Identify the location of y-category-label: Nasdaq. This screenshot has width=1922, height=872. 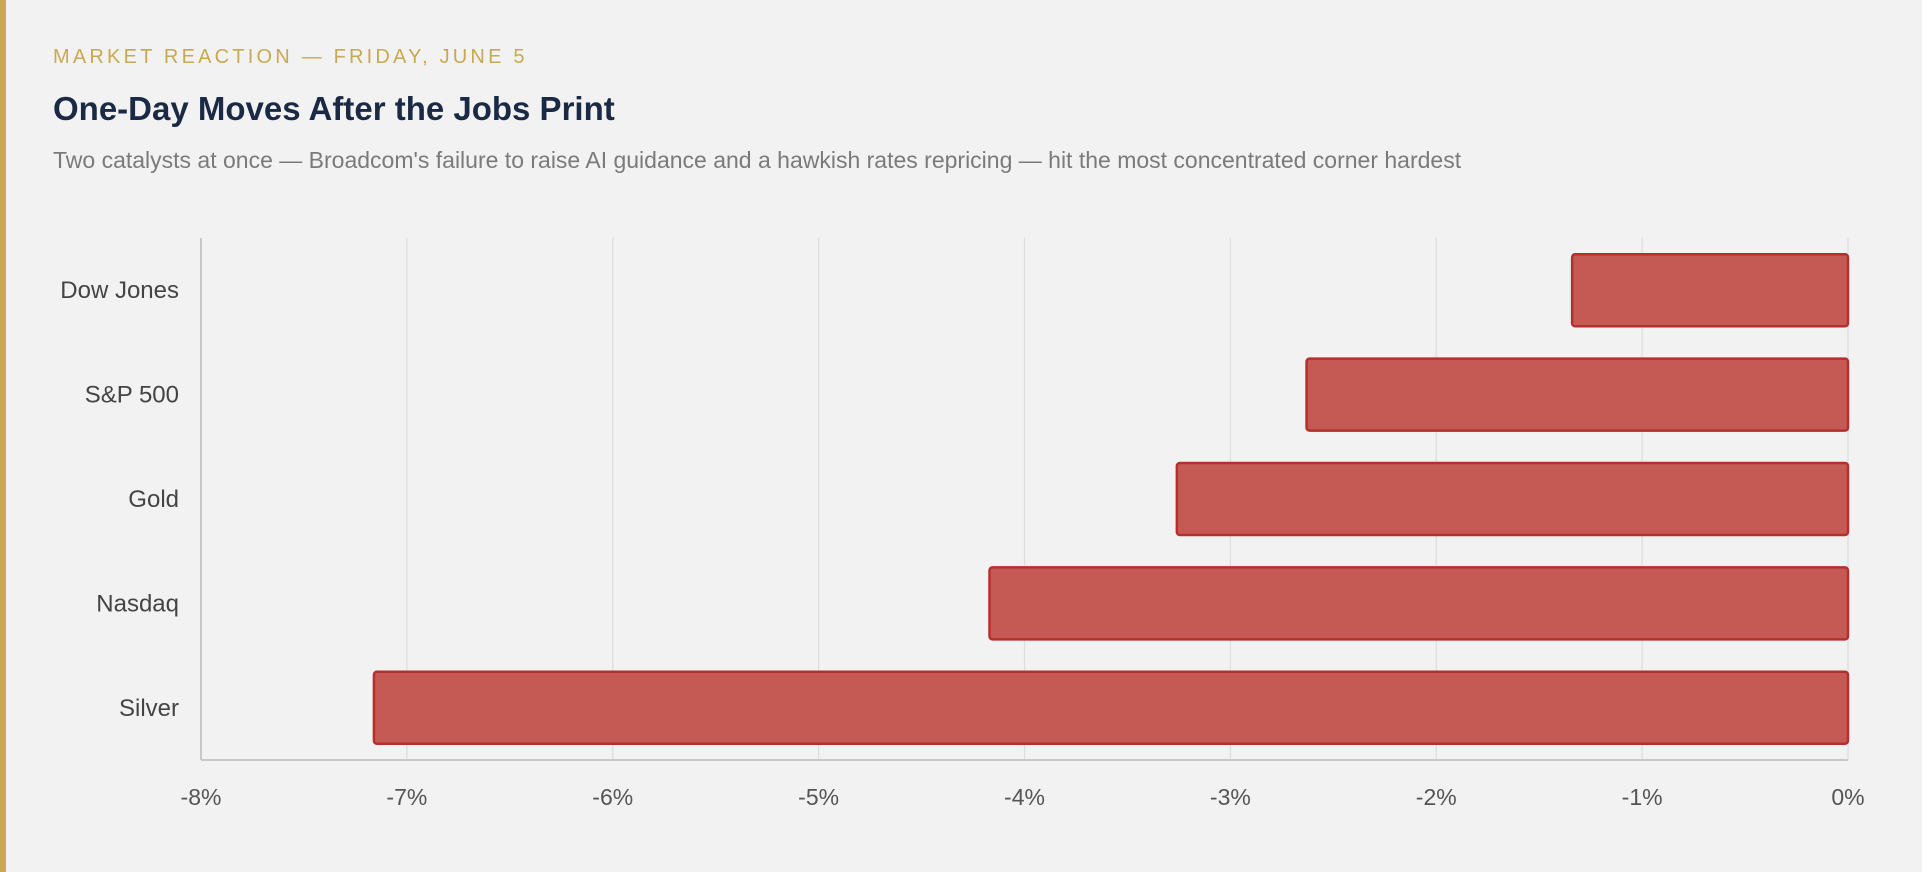
(137, 603).